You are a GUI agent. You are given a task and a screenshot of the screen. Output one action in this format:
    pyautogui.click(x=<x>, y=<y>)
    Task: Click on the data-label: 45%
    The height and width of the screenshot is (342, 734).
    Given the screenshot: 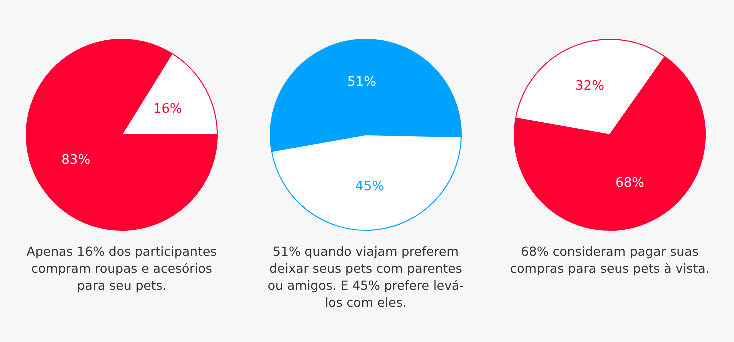 What is the action you would take?
    pyautogui.click(x=370, y=187)
    